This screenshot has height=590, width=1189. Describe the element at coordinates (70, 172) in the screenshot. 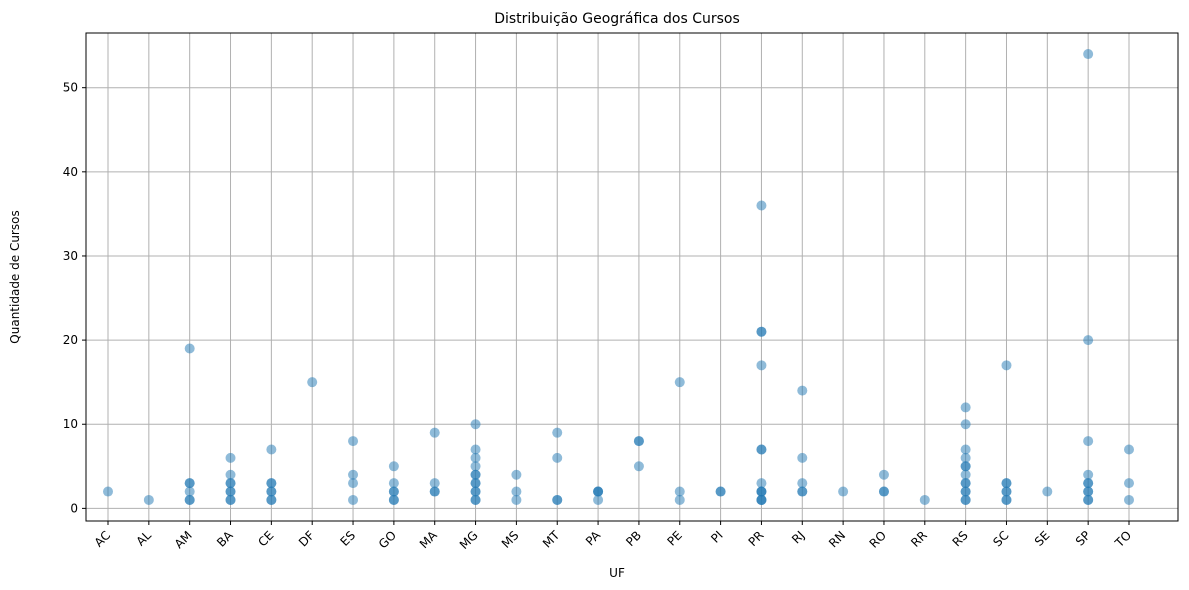

I see `y-tick-label: 40` at that location.